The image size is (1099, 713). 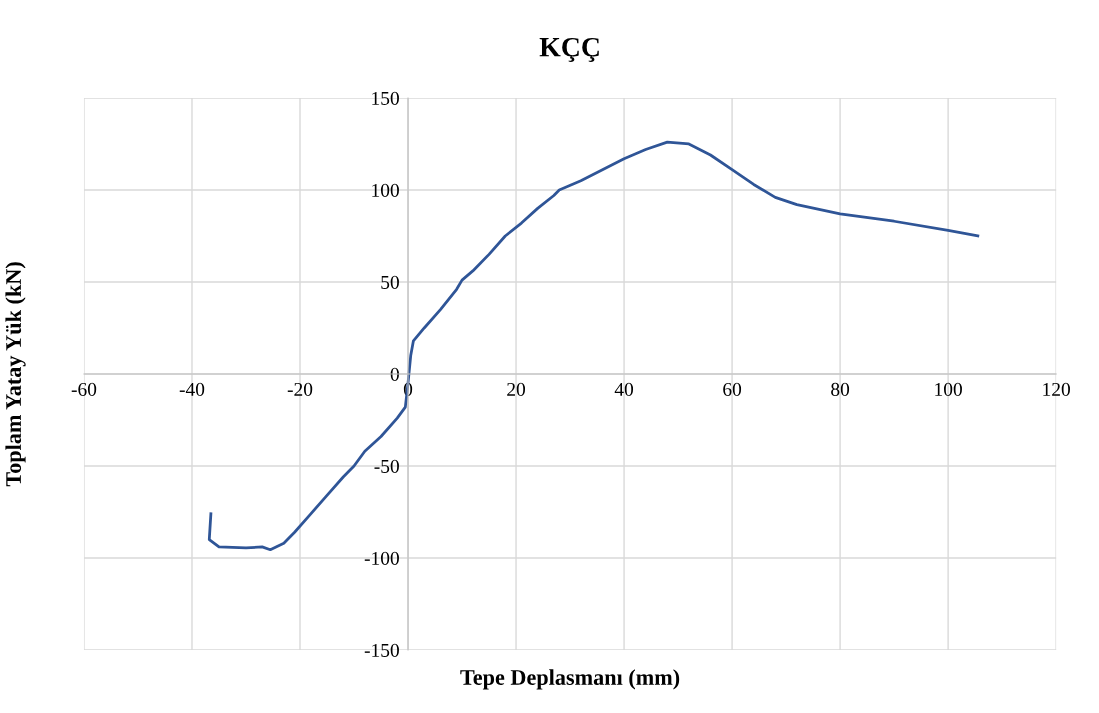 I want to click on y-axis-title: Toplam Yatay Yük (kN), so click(x=15, y=374).